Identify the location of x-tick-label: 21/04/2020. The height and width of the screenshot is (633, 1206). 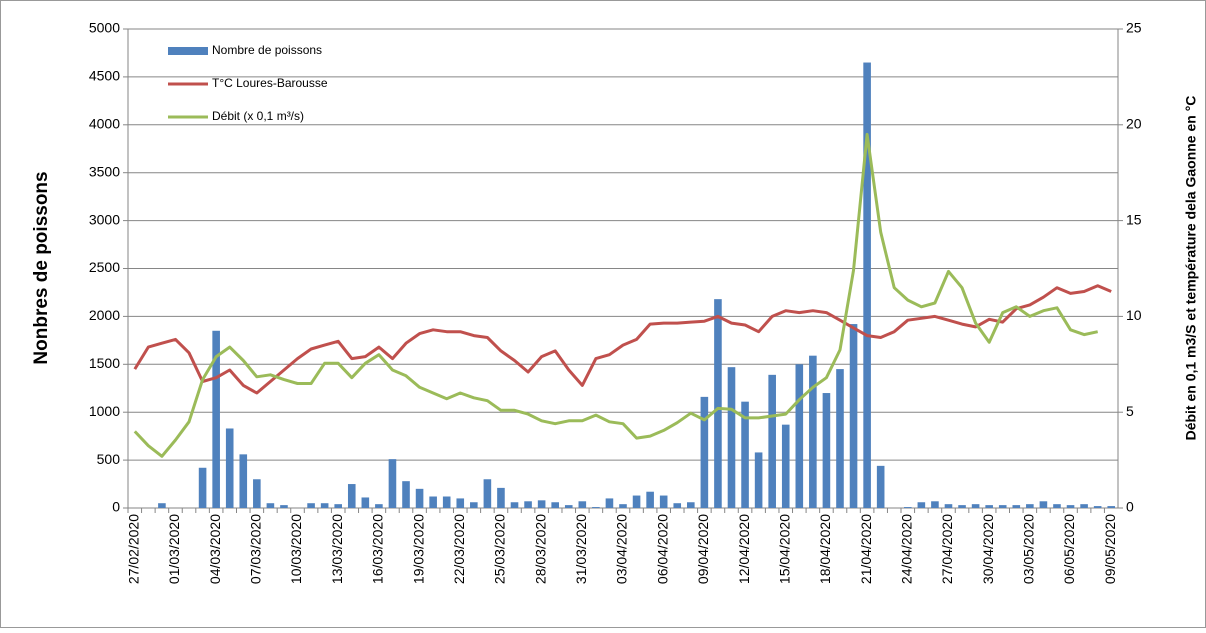
(866, 549).